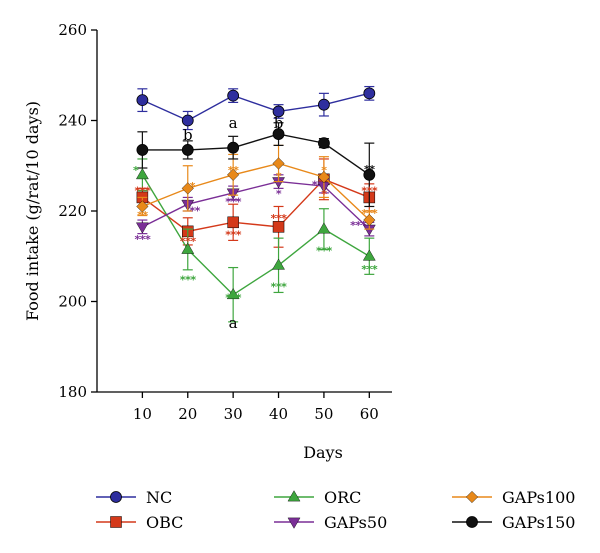  What do you see at coordinates (323, 414) in the screenshot?
I see `x-tick-label: 50` at bounding box center [323, 414].